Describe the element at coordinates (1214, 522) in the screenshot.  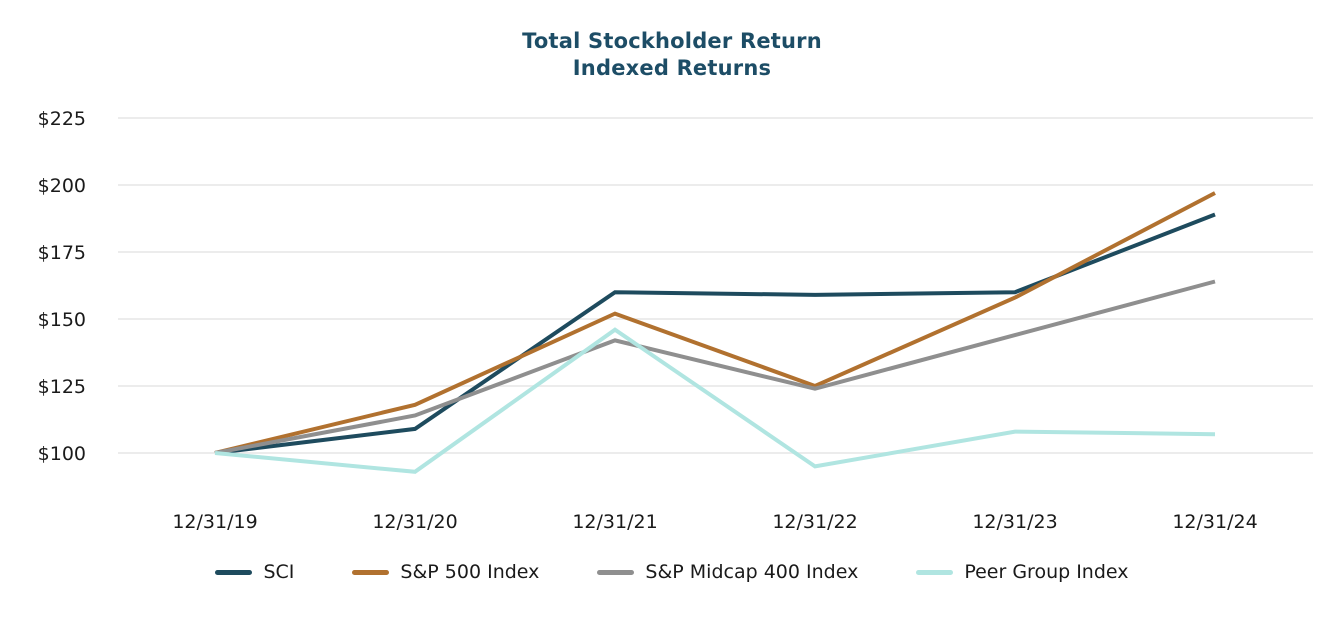
I see `x-axis-label: 12/31/24` at that location.